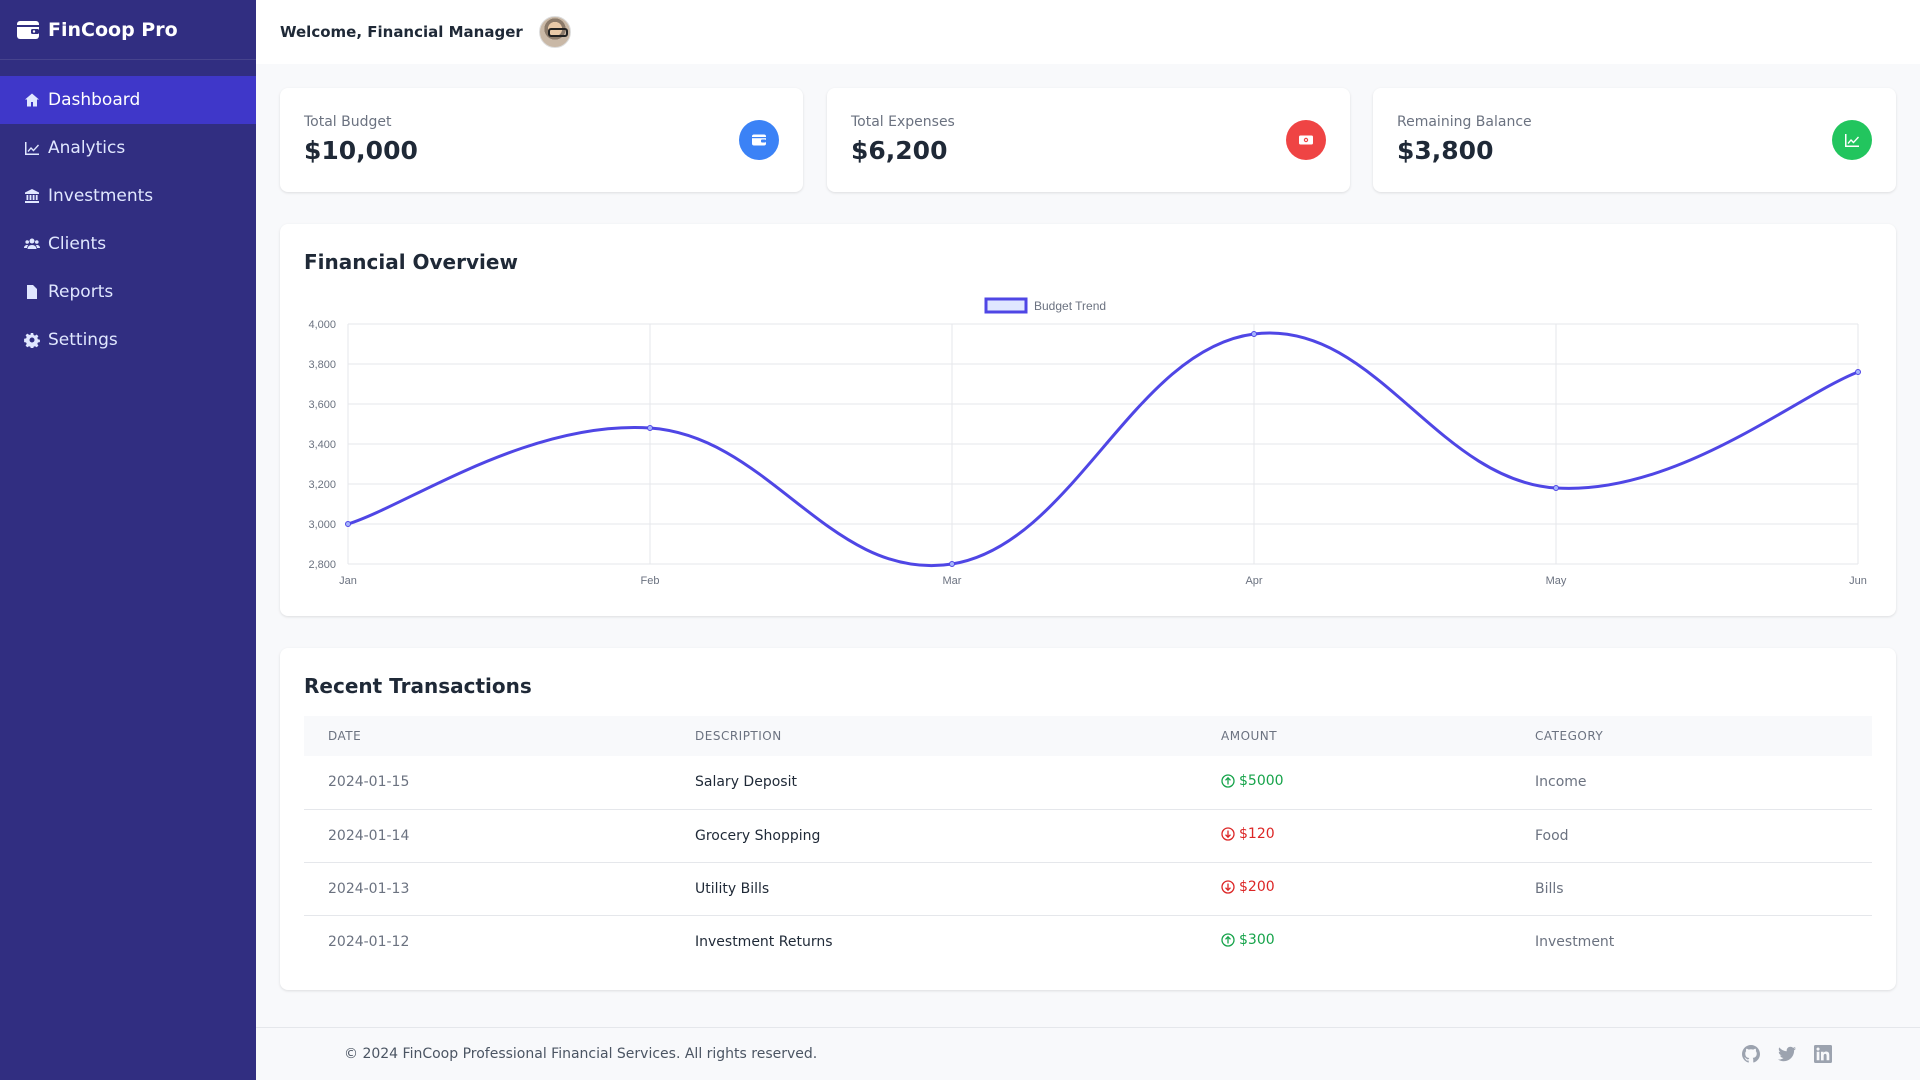  I want to click on x-tick-label: Apr, so click(1253, 581).